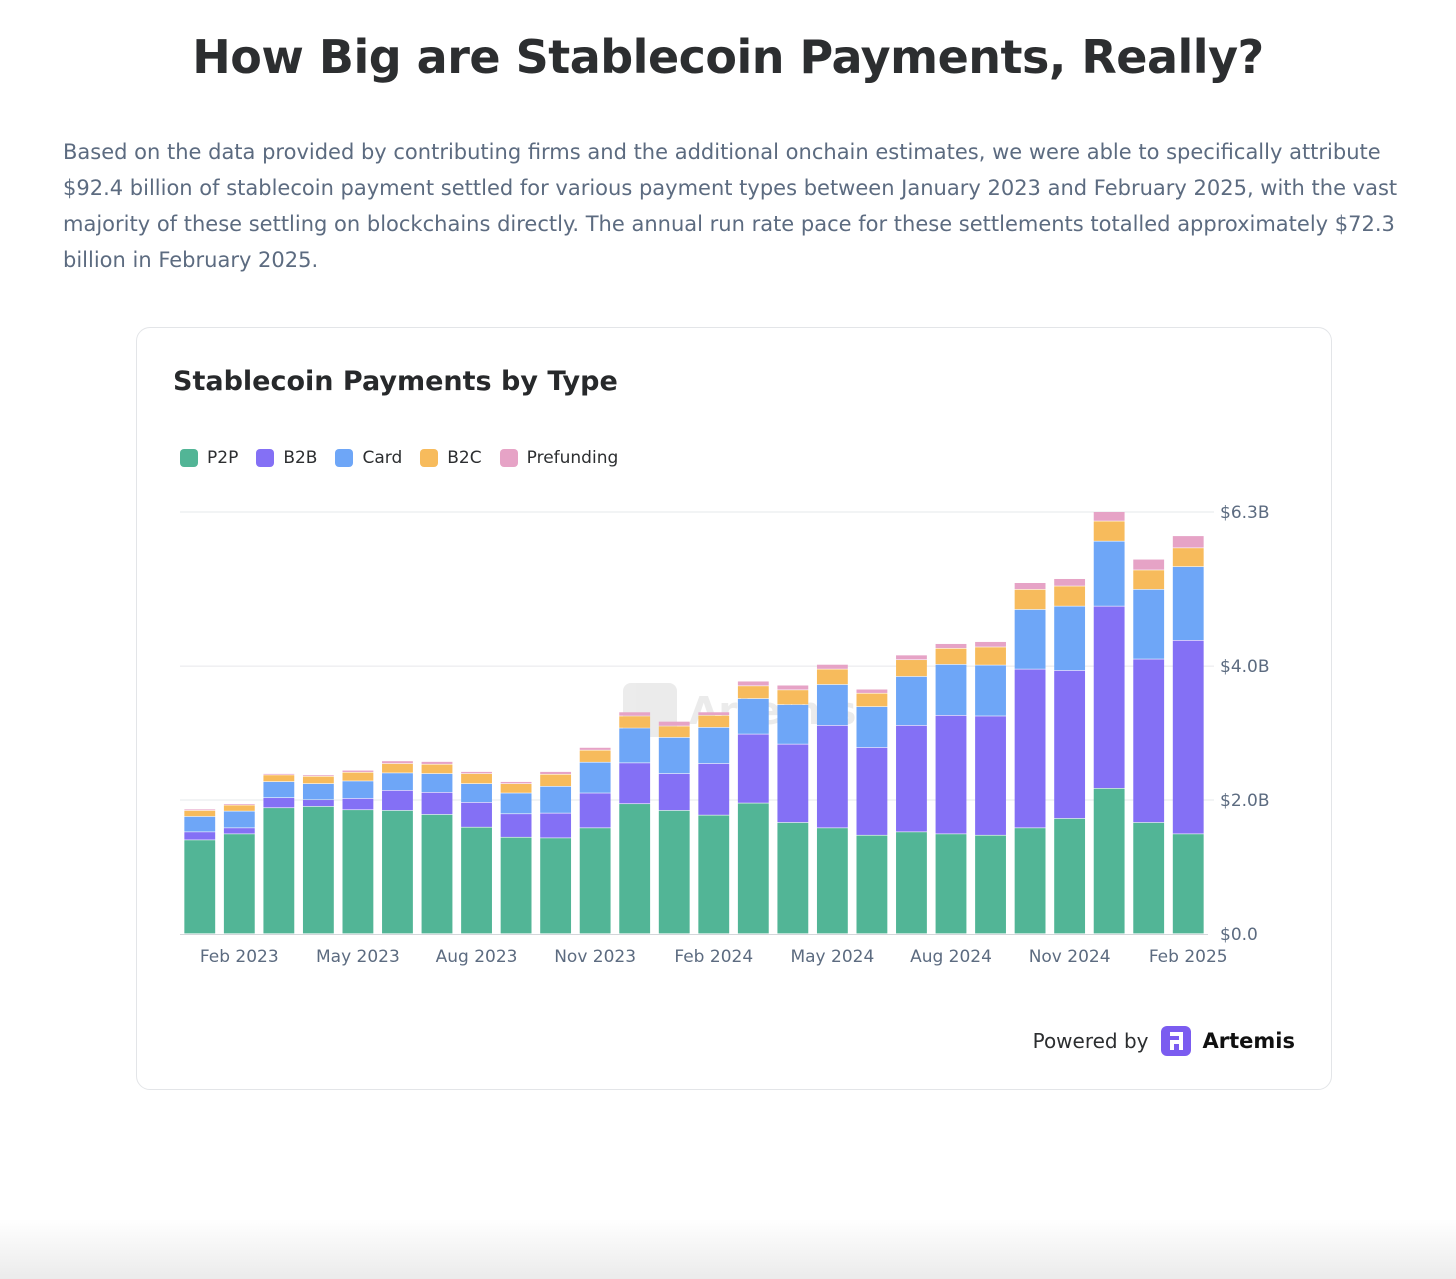 Image resolution: width=1456 pixels, height=1279 pixels. I want to click on legend-item-prefunding: Prefunding, so click(558, 458).